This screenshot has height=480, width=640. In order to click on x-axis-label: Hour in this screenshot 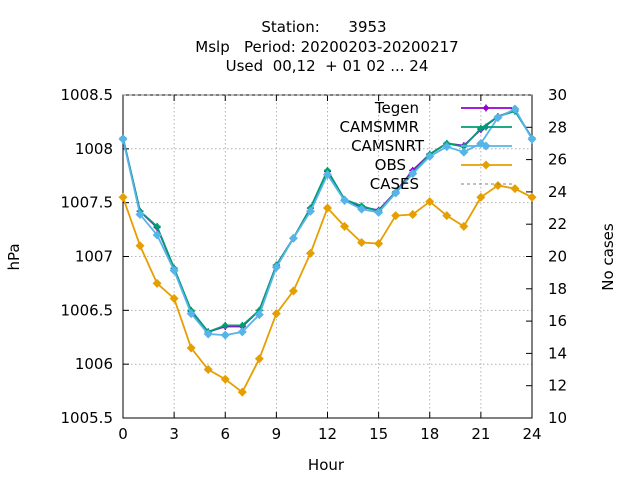, I will do `click(326, 465)`.